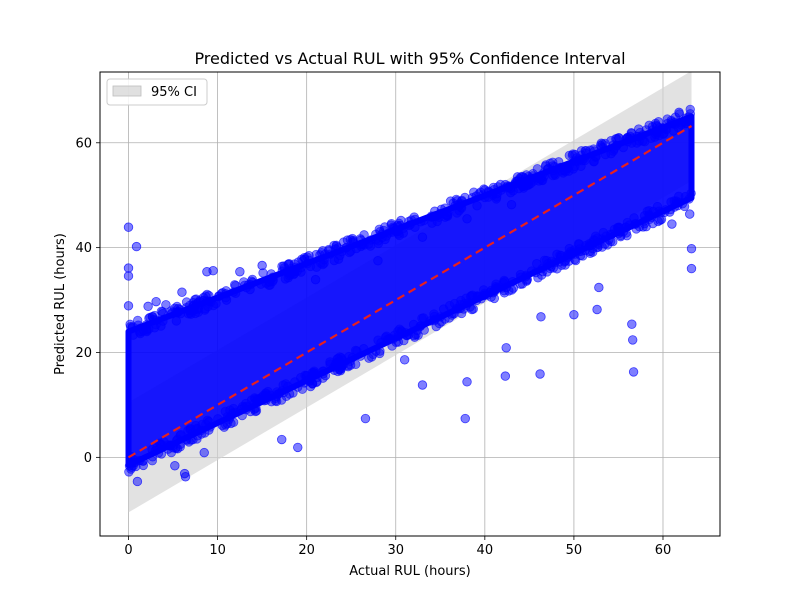  I want to click on x-tick-label: 10, so click(217, 550).